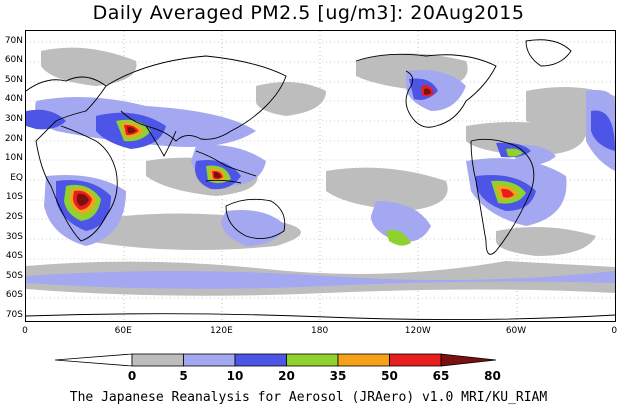  I want to click on lat-tick-label: 10S, so click(14, 197).